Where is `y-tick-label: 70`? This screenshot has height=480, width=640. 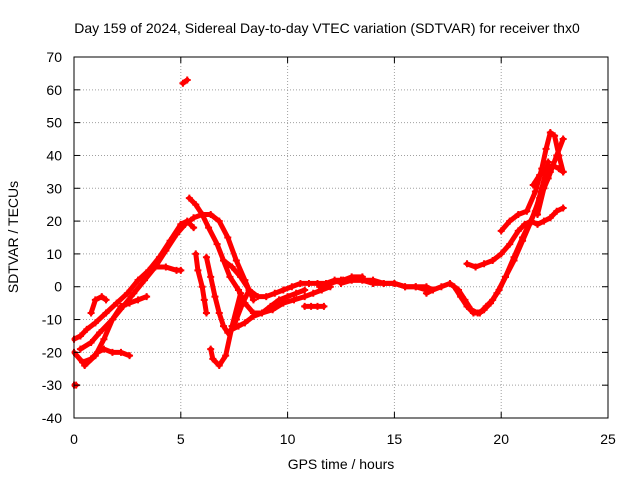
y-tick-label: 70 is located at coordinates (54, 57).